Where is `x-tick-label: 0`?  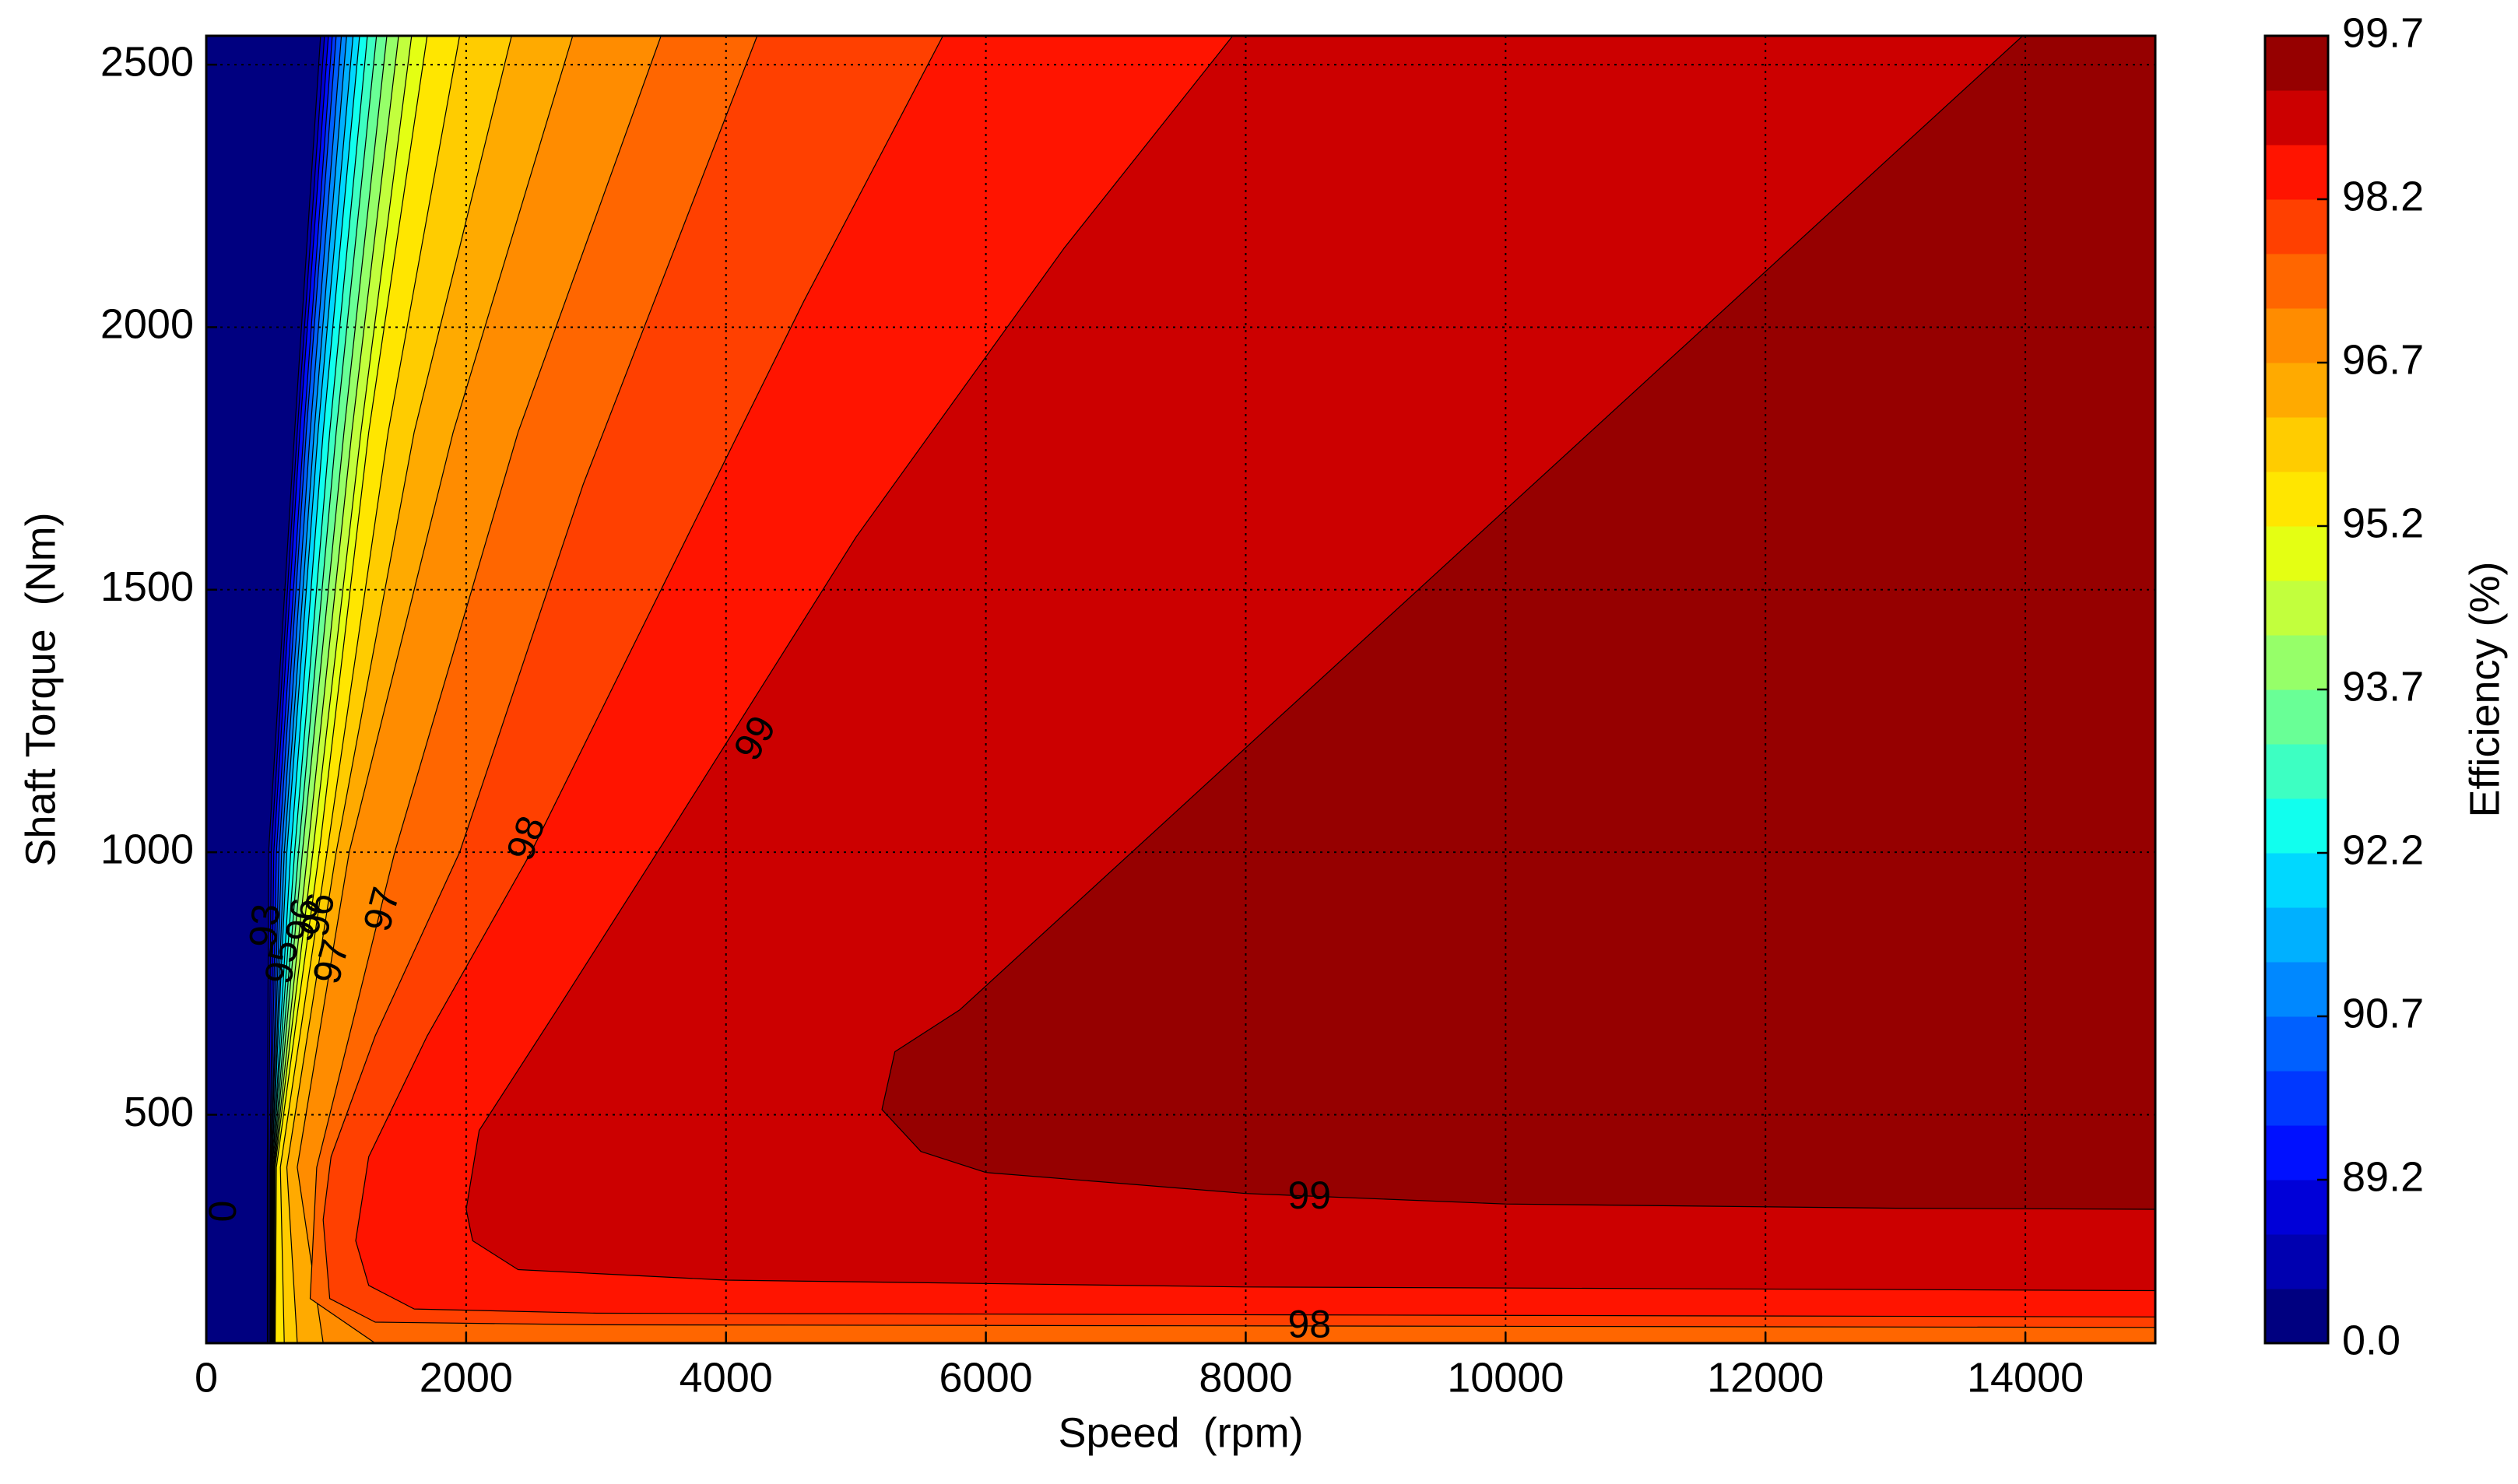 x-tick-label: 0 is located at coordinates (206, 1377).